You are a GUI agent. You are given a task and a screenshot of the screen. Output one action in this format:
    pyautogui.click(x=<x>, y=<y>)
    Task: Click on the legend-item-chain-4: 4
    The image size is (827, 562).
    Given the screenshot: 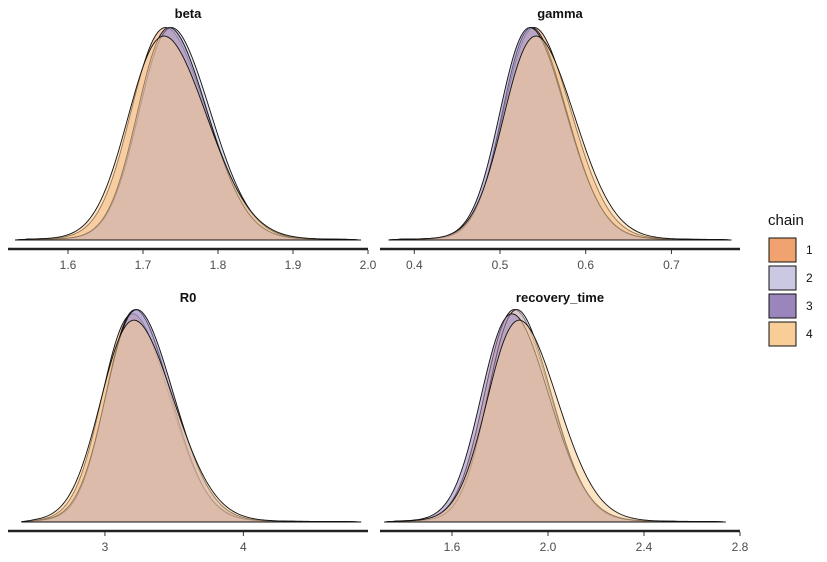 What is the action you would take?
    pyautogui.click(x=790, y=334)
    